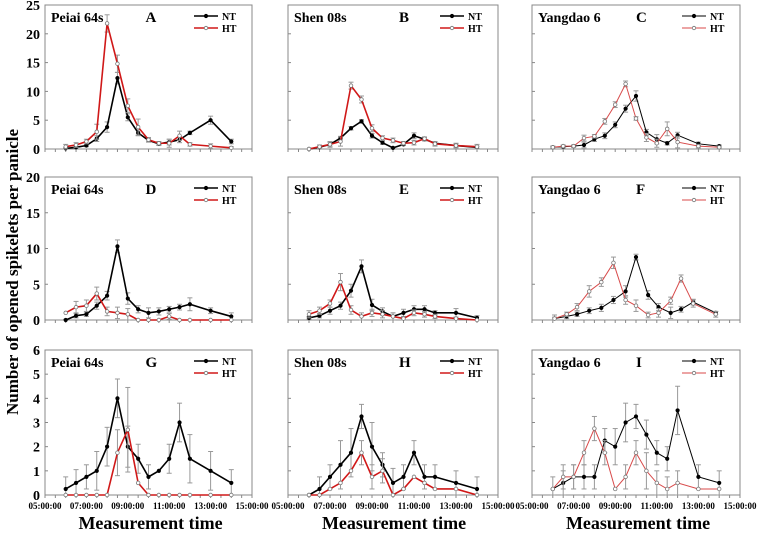  What do you see at coordinates (404, 18) in the screenshot?
I see `panel-letter: B` at bounding box center [404, 18].